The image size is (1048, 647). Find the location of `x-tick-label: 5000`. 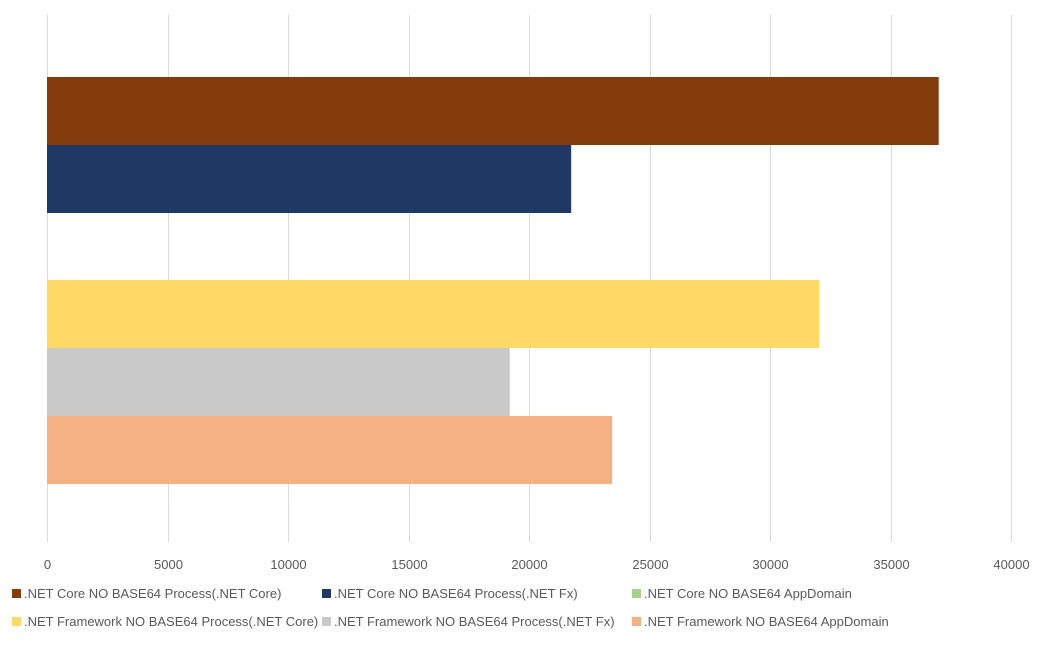

x-tick-label: 5000 is located at coordinates (168, 564).